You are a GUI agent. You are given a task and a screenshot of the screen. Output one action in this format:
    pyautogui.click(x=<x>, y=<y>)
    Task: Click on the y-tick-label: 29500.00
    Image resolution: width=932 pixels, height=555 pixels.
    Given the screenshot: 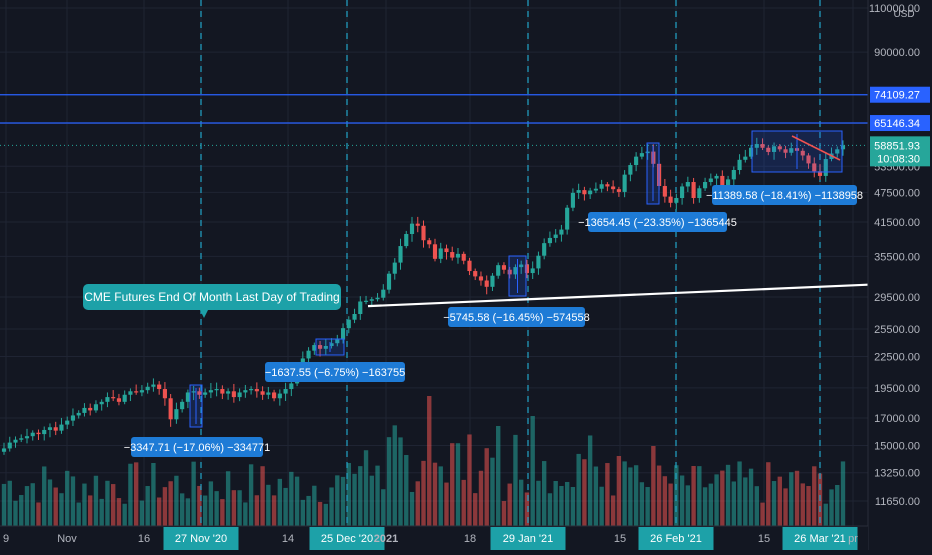 What is the action you would take?
    pyautogui.click(x=897, y=298)
    